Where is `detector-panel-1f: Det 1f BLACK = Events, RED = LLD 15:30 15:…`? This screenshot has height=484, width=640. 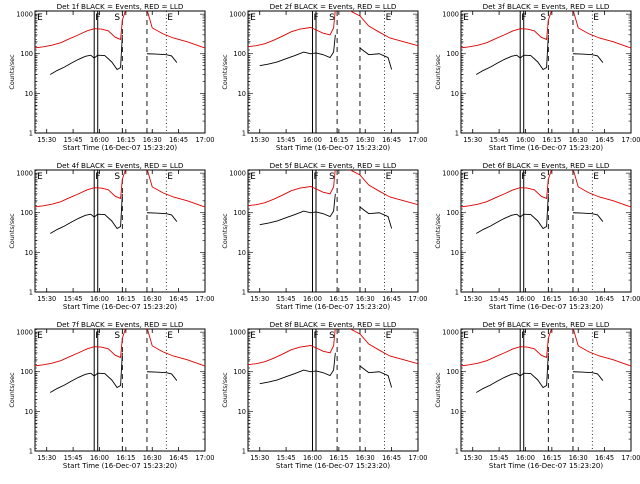 detector-panel-1f: Det 1f BLACK = Events, RED = LLD 15:30 15:… is located at coordinates (111, 77).